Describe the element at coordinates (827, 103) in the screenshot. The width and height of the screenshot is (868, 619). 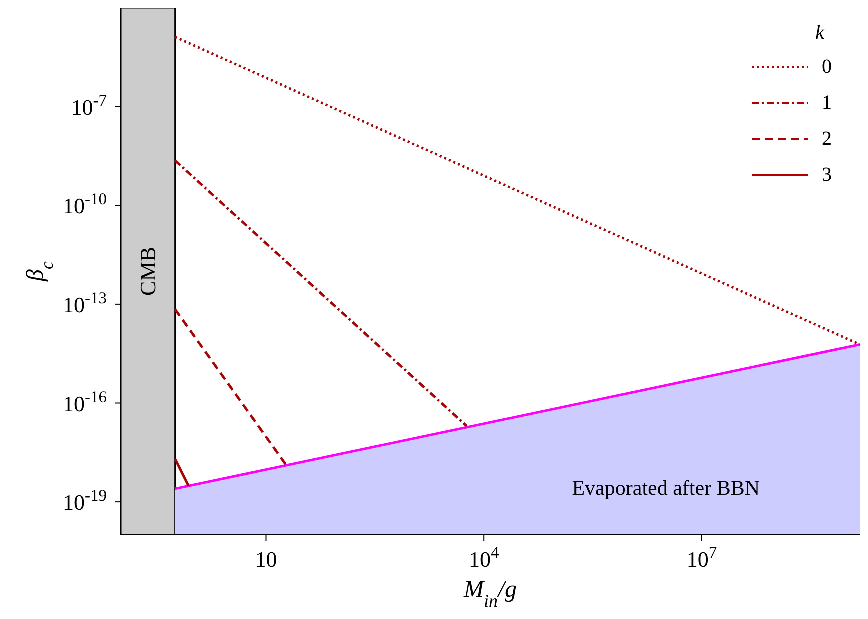
I see `legend-label: 1` at that location.